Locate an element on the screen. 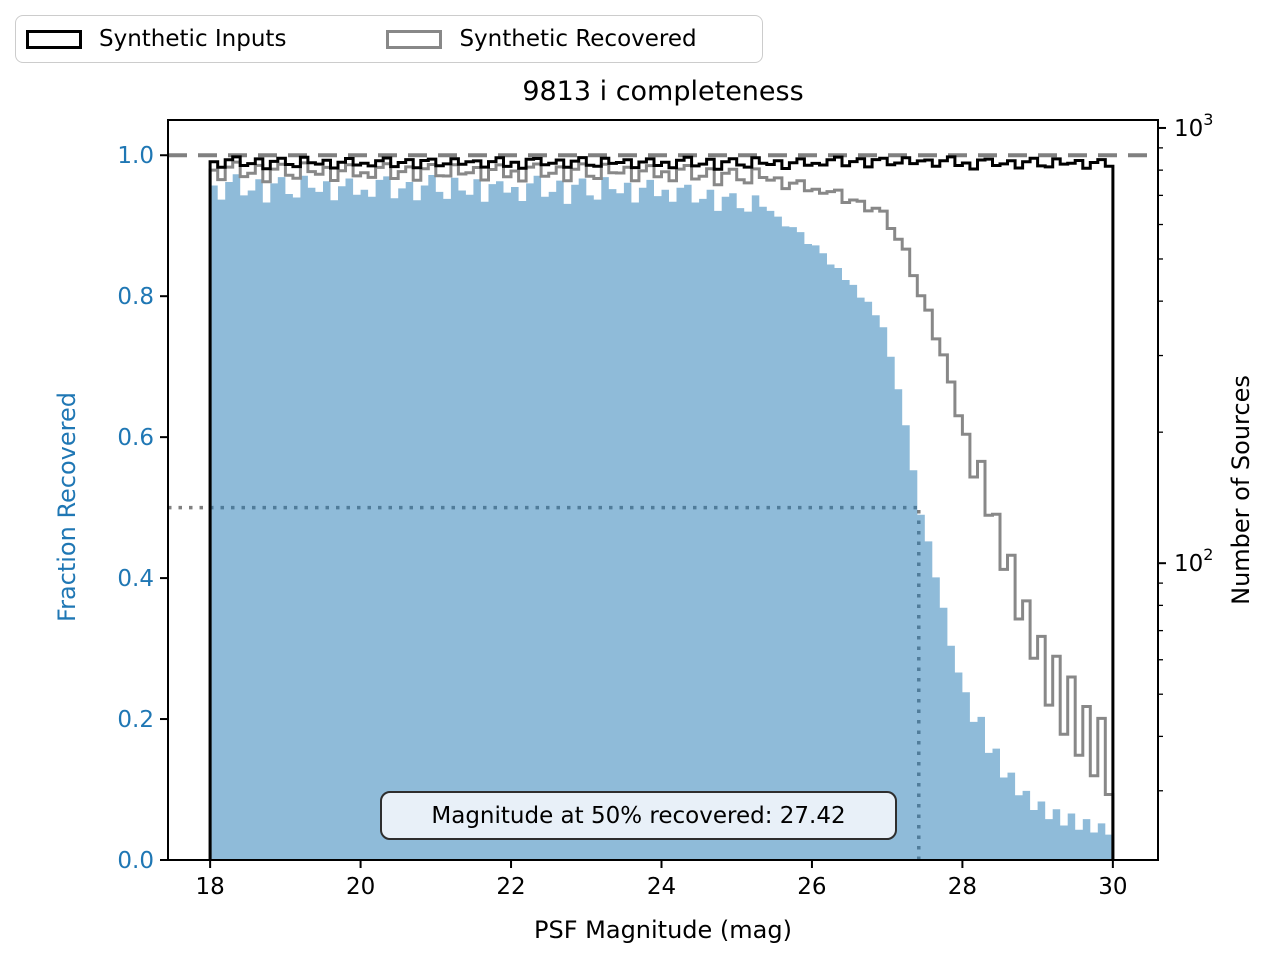 This screenshot has width=1285, height=967. legend-label: Synthetic Recovered is located at coordinates (578, 38).